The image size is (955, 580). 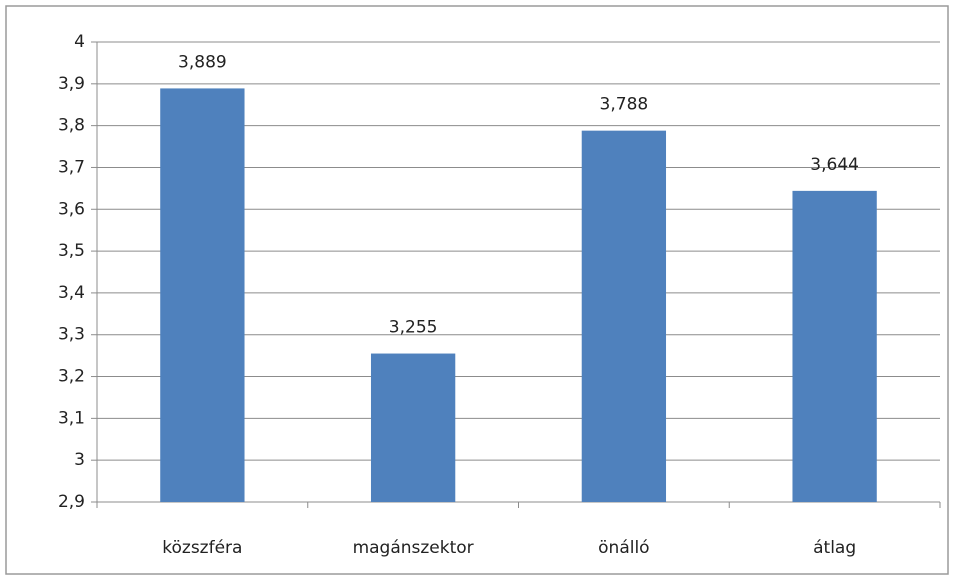 I want to click on y-tick-label: 3,3, so click(x=71, y=335).